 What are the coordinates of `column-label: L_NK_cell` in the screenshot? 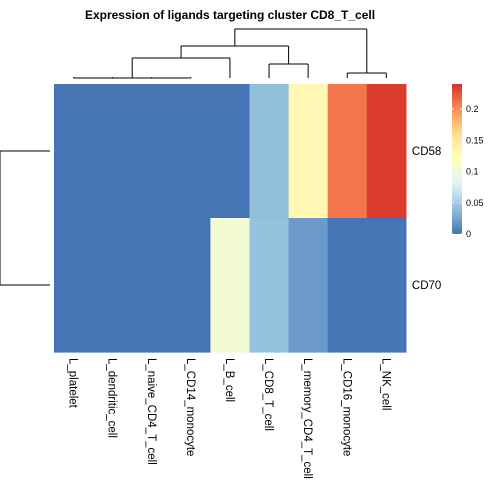 It's located at (385, 384).